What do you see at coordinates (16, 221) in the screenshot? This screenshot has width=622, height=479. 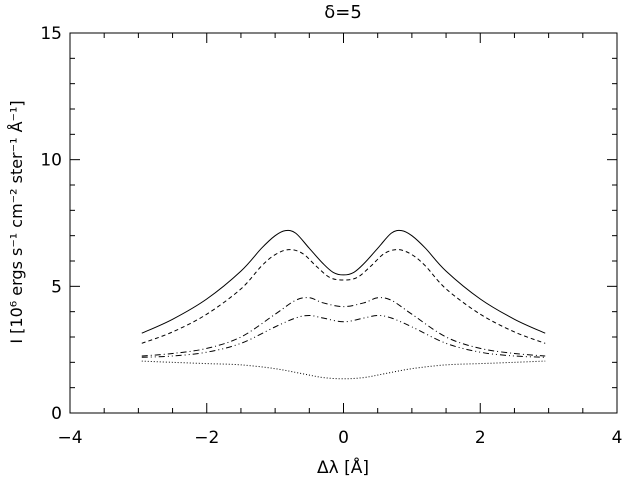 I see `y-axis-label: I [10⁶ ergs s⁻¹ cm⁻² ster⁻¹ Å⁻¹]` at bounding box center [16, 221].